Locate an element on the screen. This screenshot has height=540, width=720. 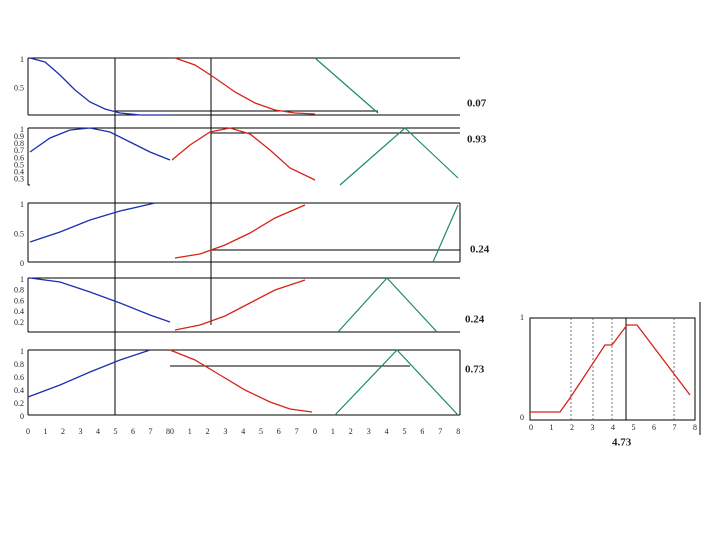
result-panel is located at coordinates (615, 368).